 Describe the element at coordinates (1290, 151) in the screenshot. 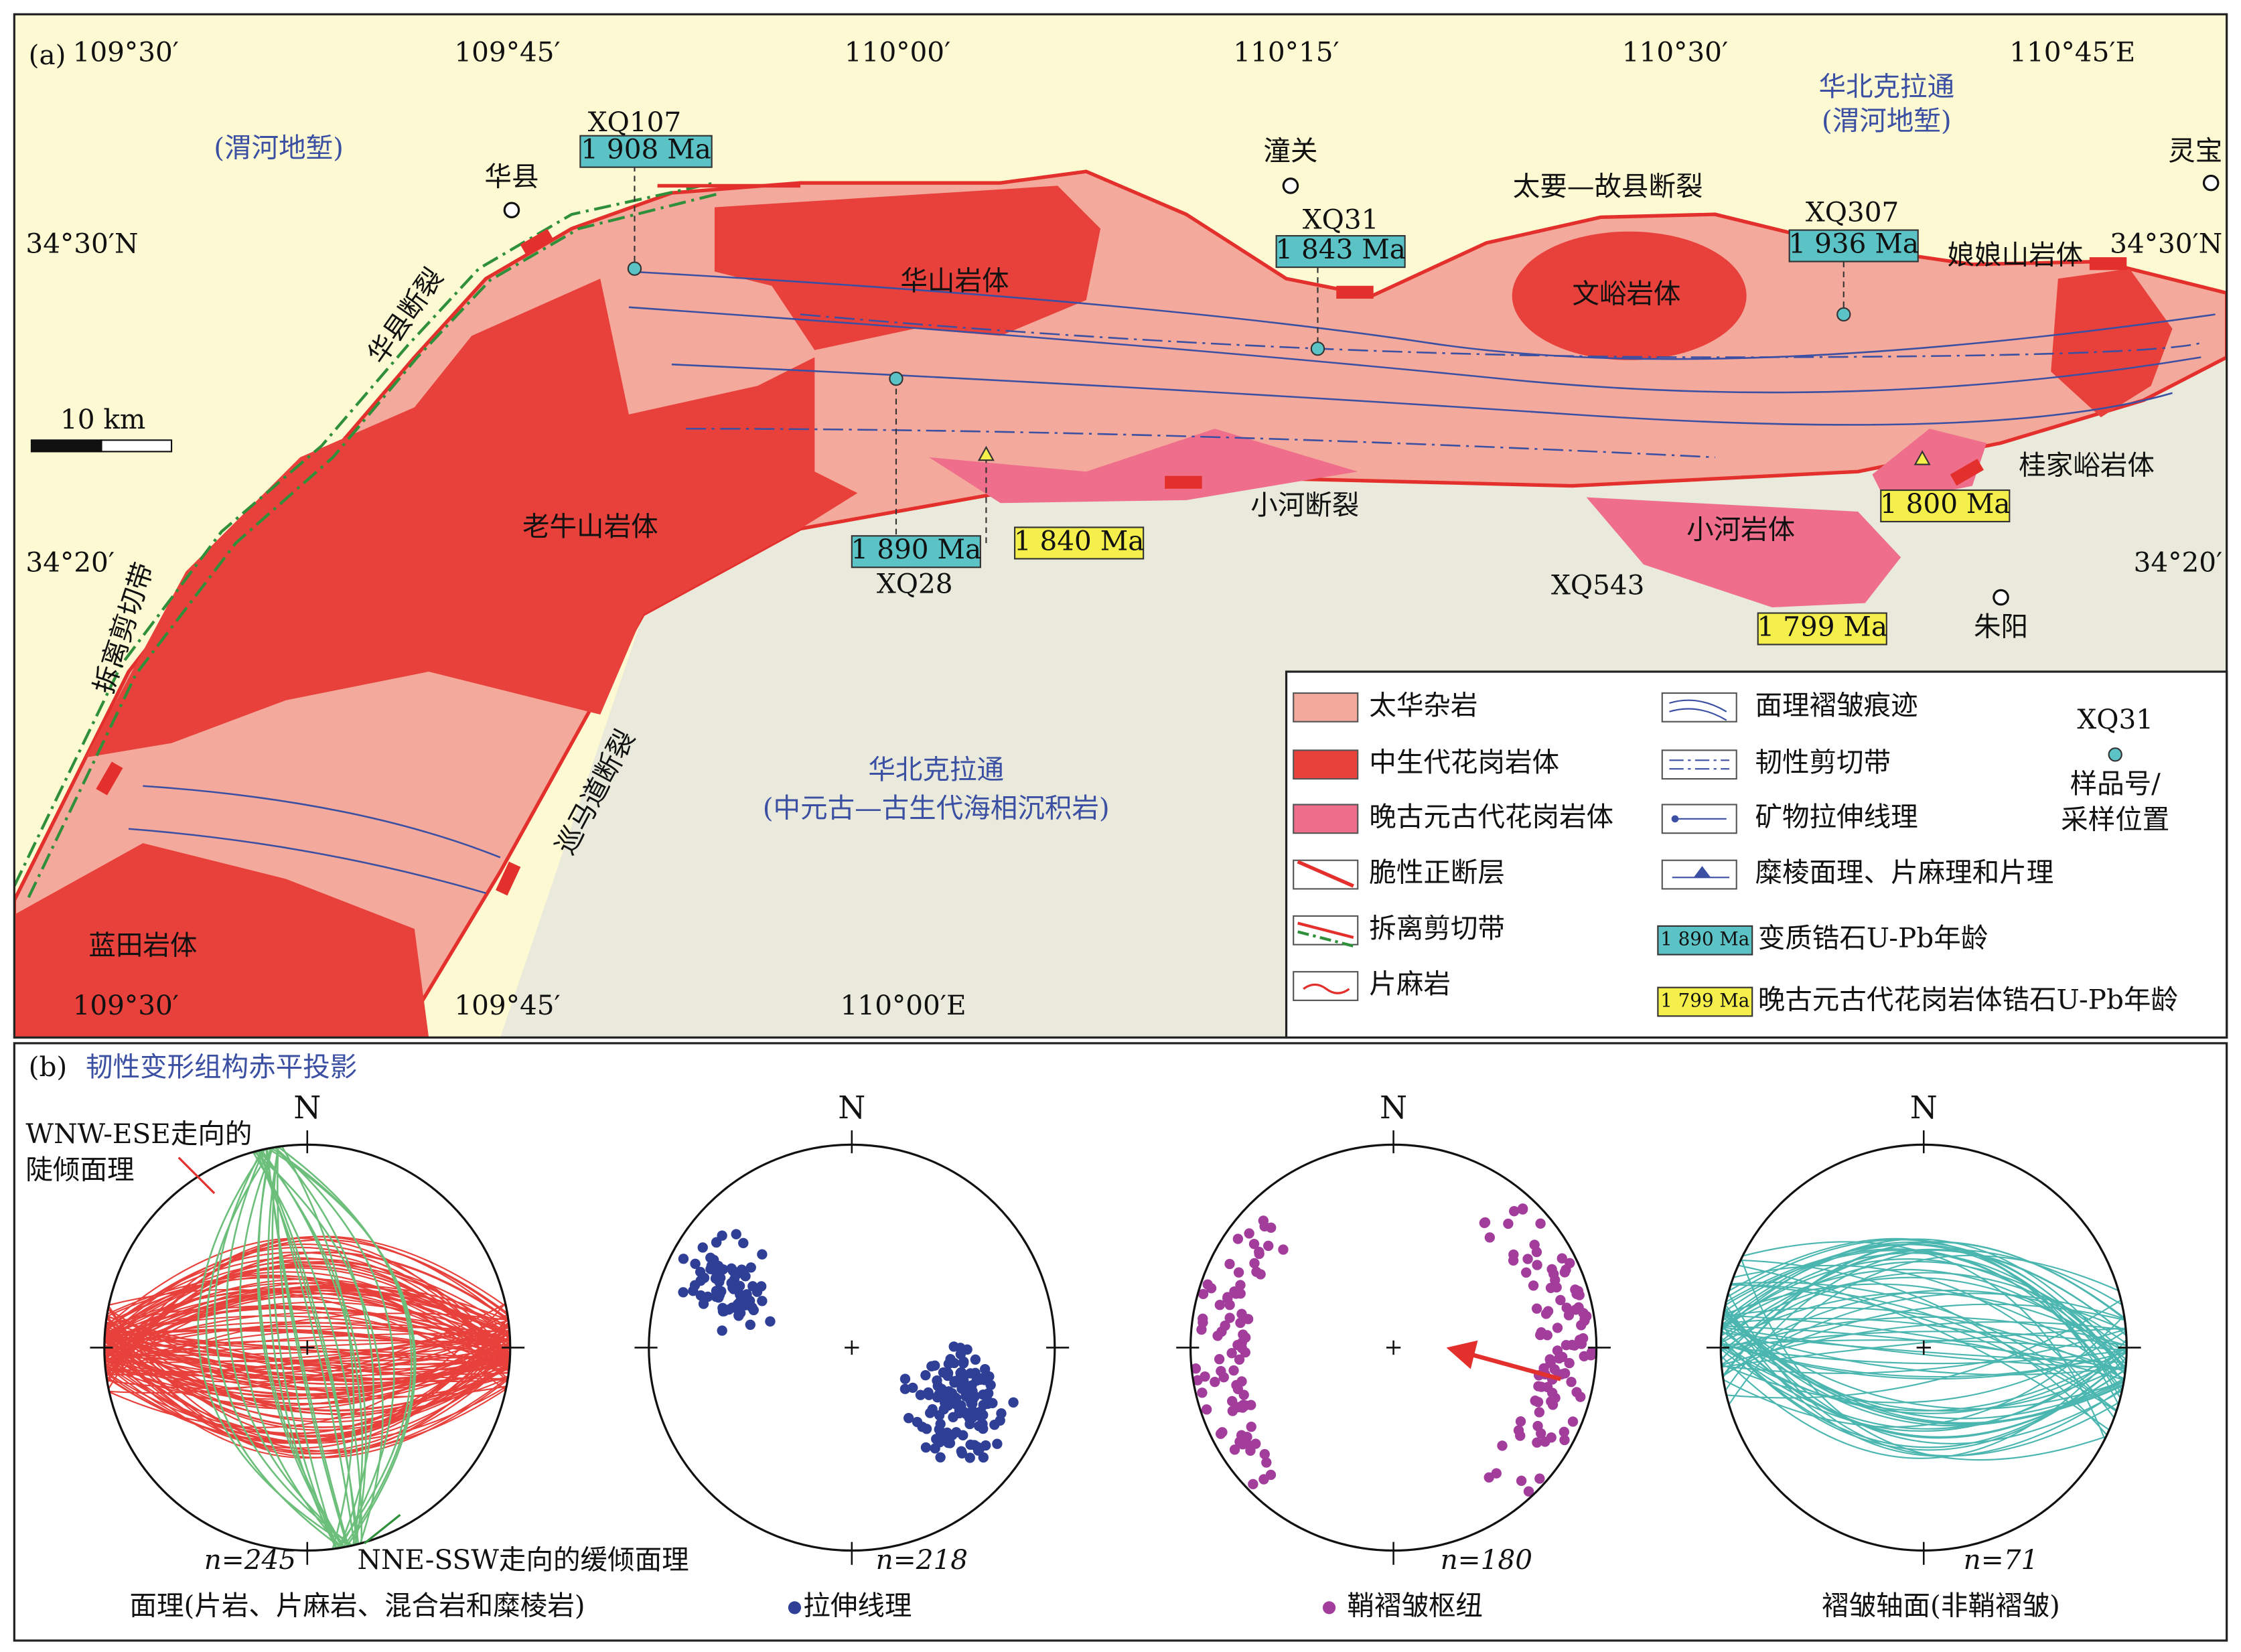

I see `town-label: 潼关` at that location.